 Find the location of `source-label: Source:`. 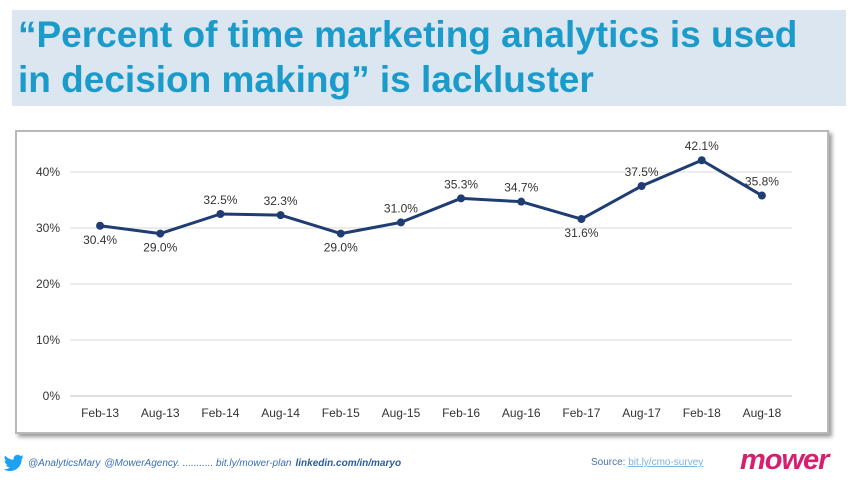

source-label: Source: is located at coordinates (608, 462).